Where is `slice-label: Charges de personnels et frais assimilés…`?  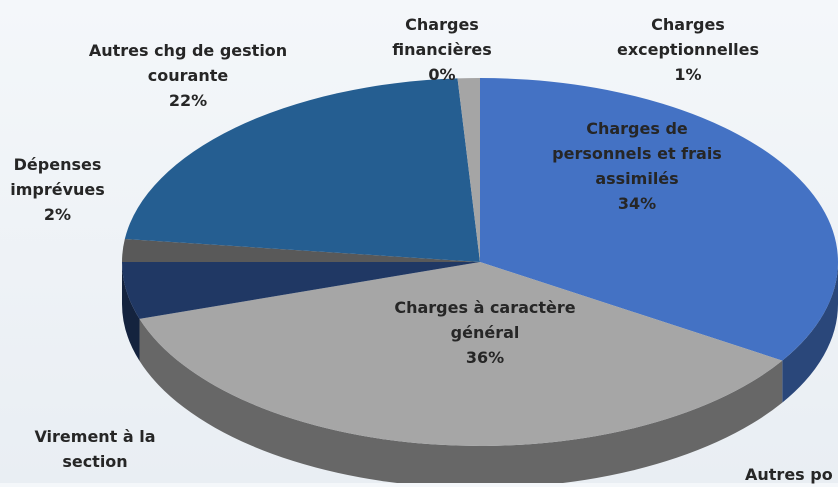 slice-label: Charges de personnels et frais assimilés… is located at coordinates (637, 166).